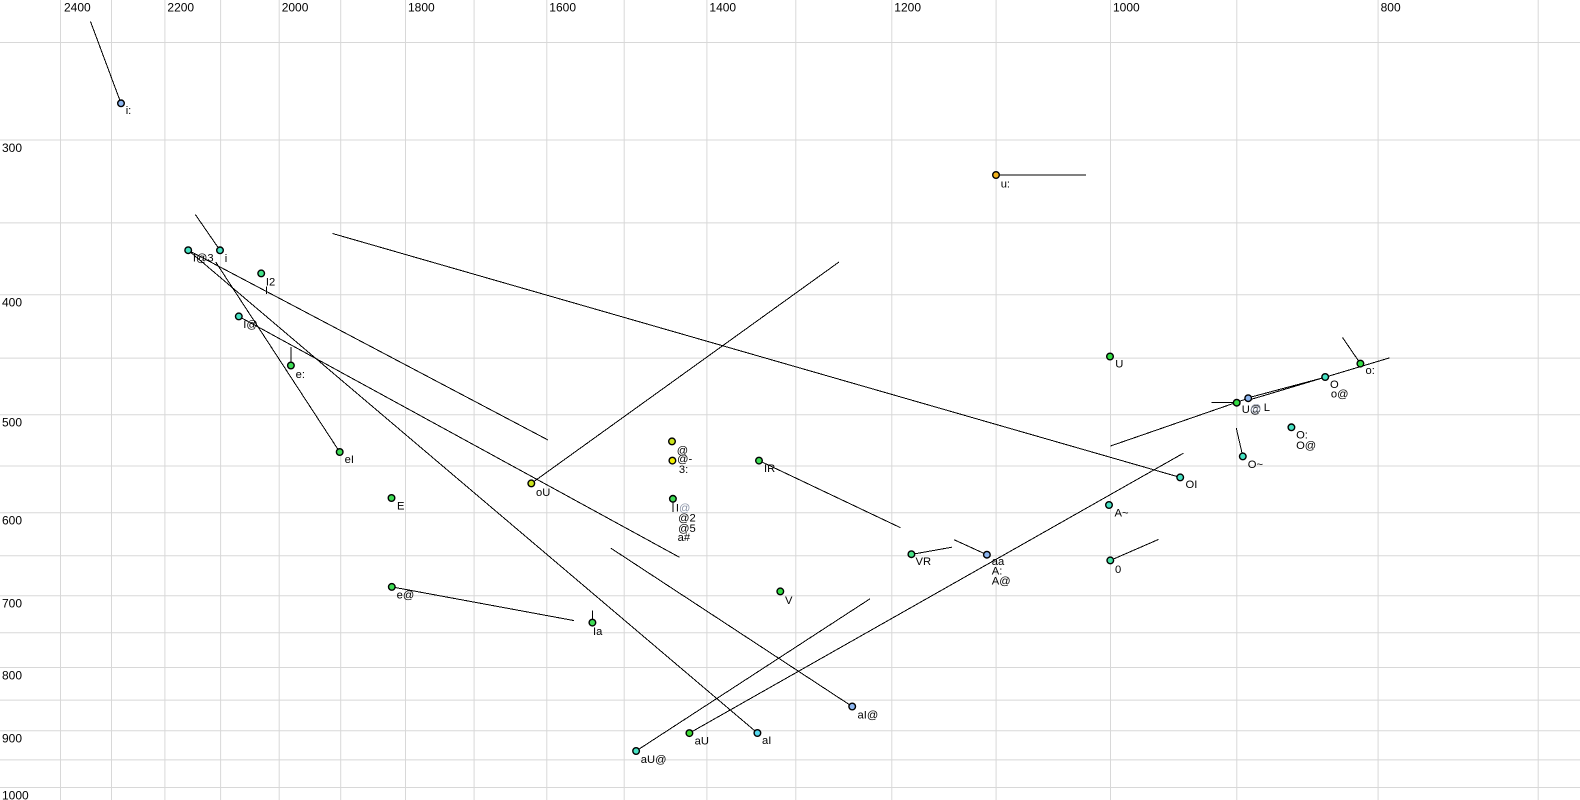 This screenshot has height=800, width=1580. I want to click on svg-text: aU, so click(702, 741).